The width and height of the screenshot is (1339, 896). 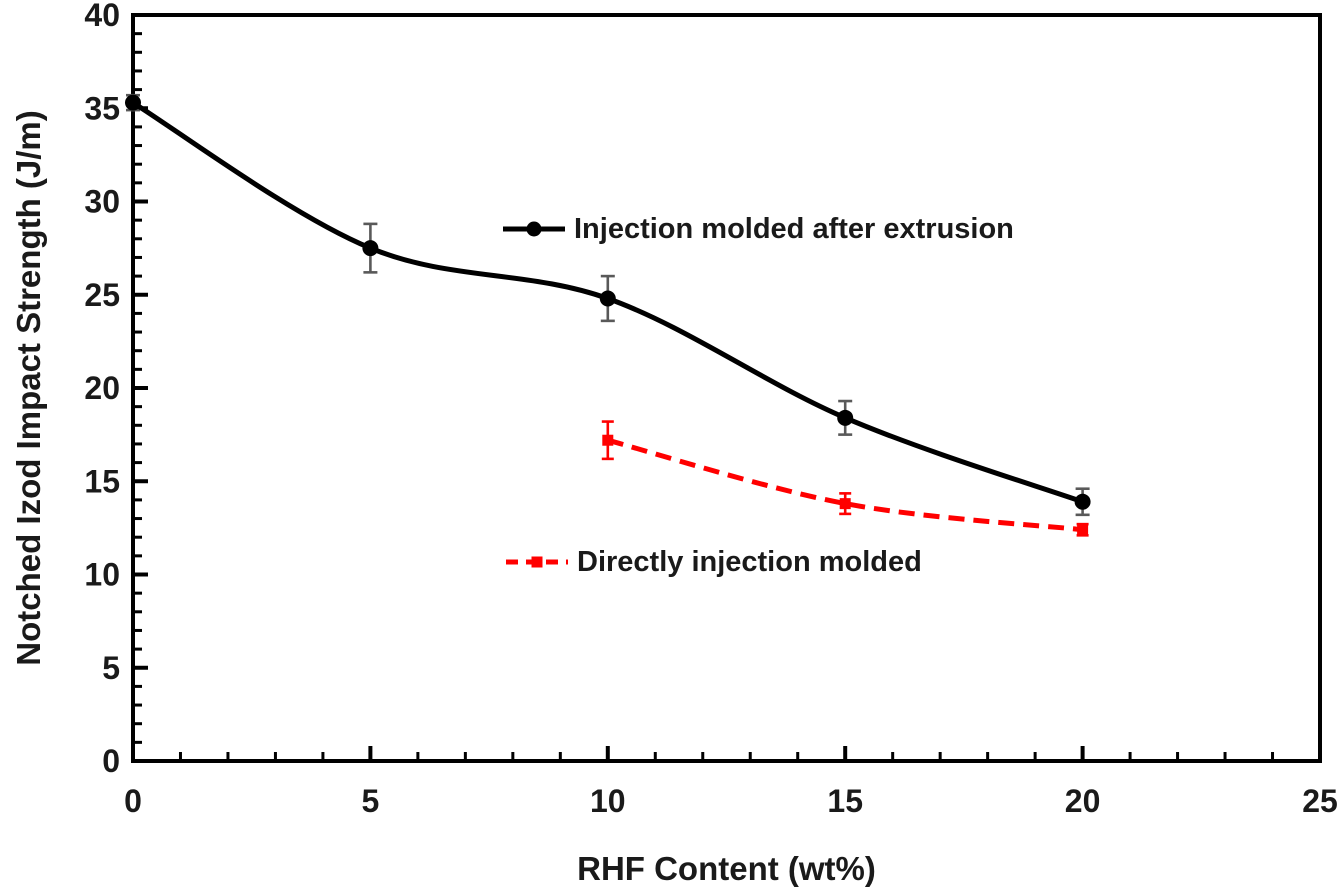 What do you see at coordinates (133, 801) in the screenshot?
I see `x-tick-label: 0` at bounding box center [133, 801].